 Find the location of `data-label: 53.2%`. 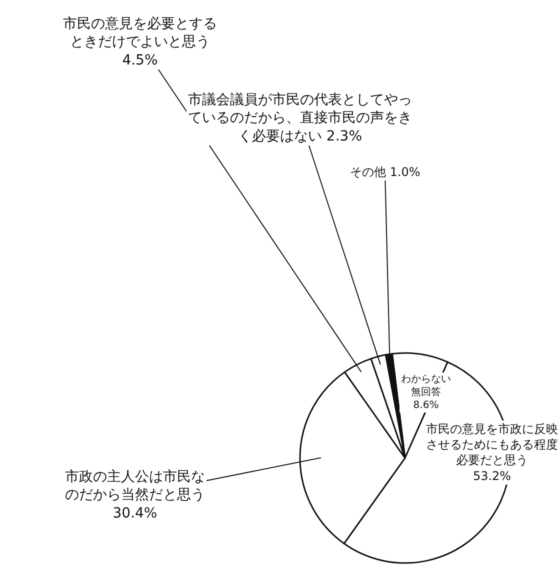

data-label: 53.2% is located at coordinates (492, 475).